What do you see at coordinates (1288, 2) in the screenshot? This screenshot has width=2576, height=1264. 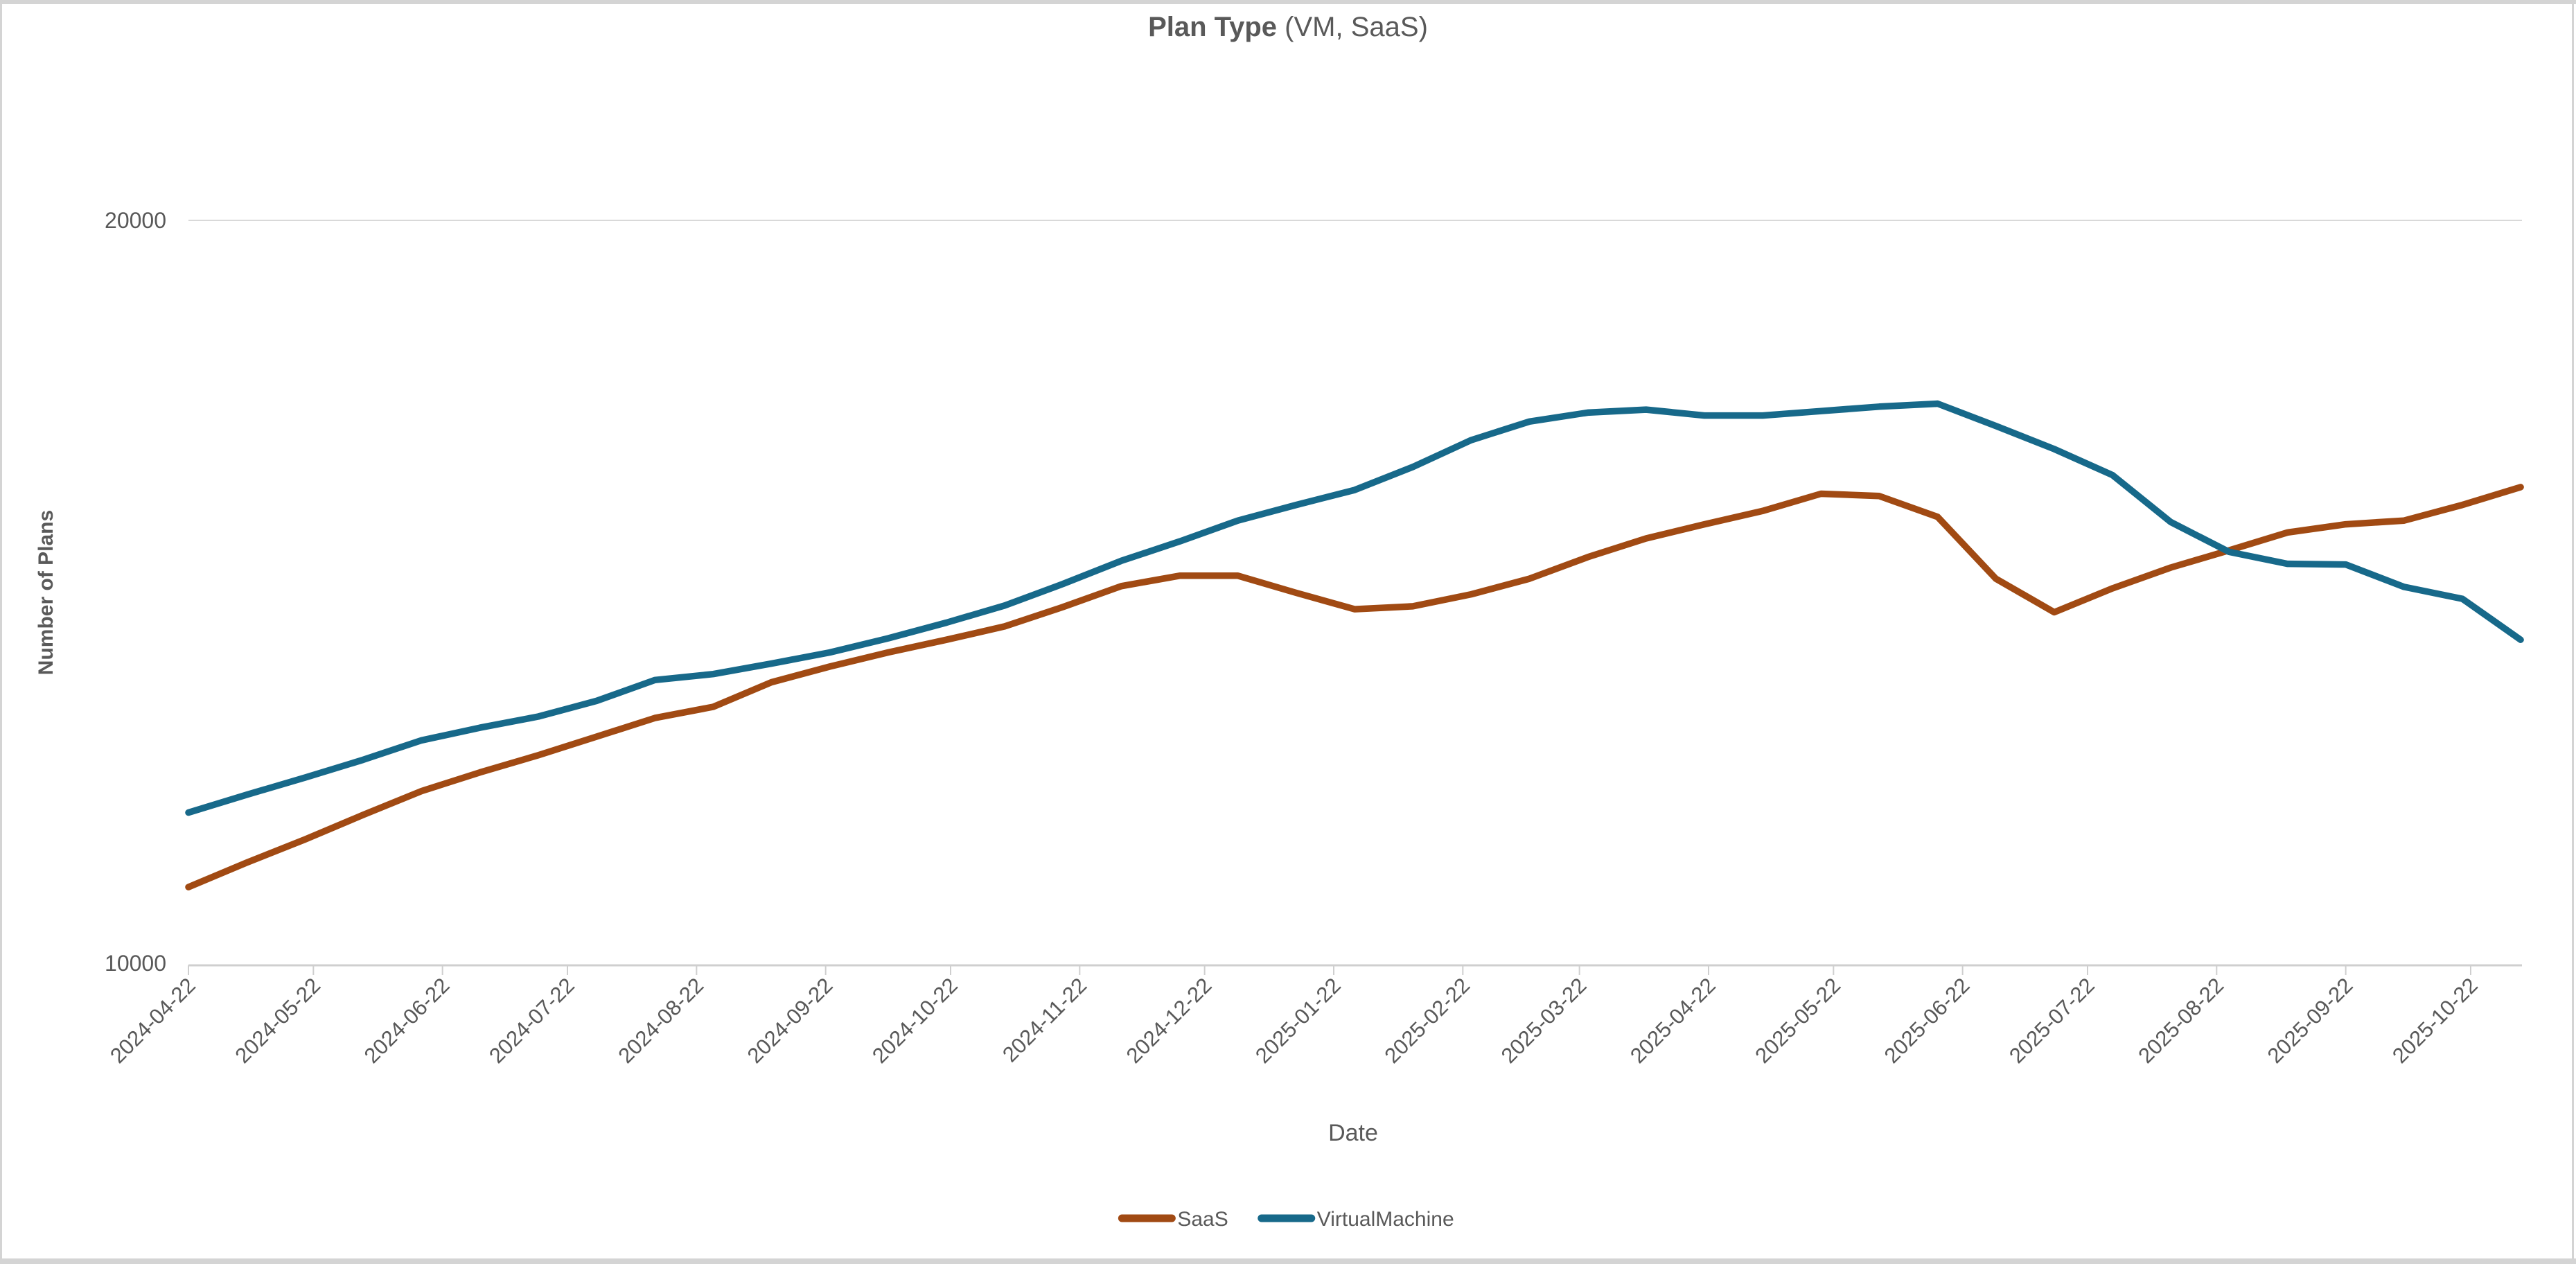 I see `top-window-edge` at bounding box center [1288, 2].